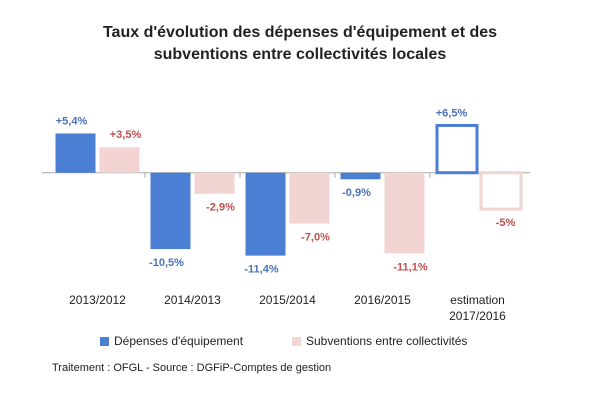 The height and width of the screenshot is (400, 600). I want to click on value-label: +5,4%, so click(72, 121).